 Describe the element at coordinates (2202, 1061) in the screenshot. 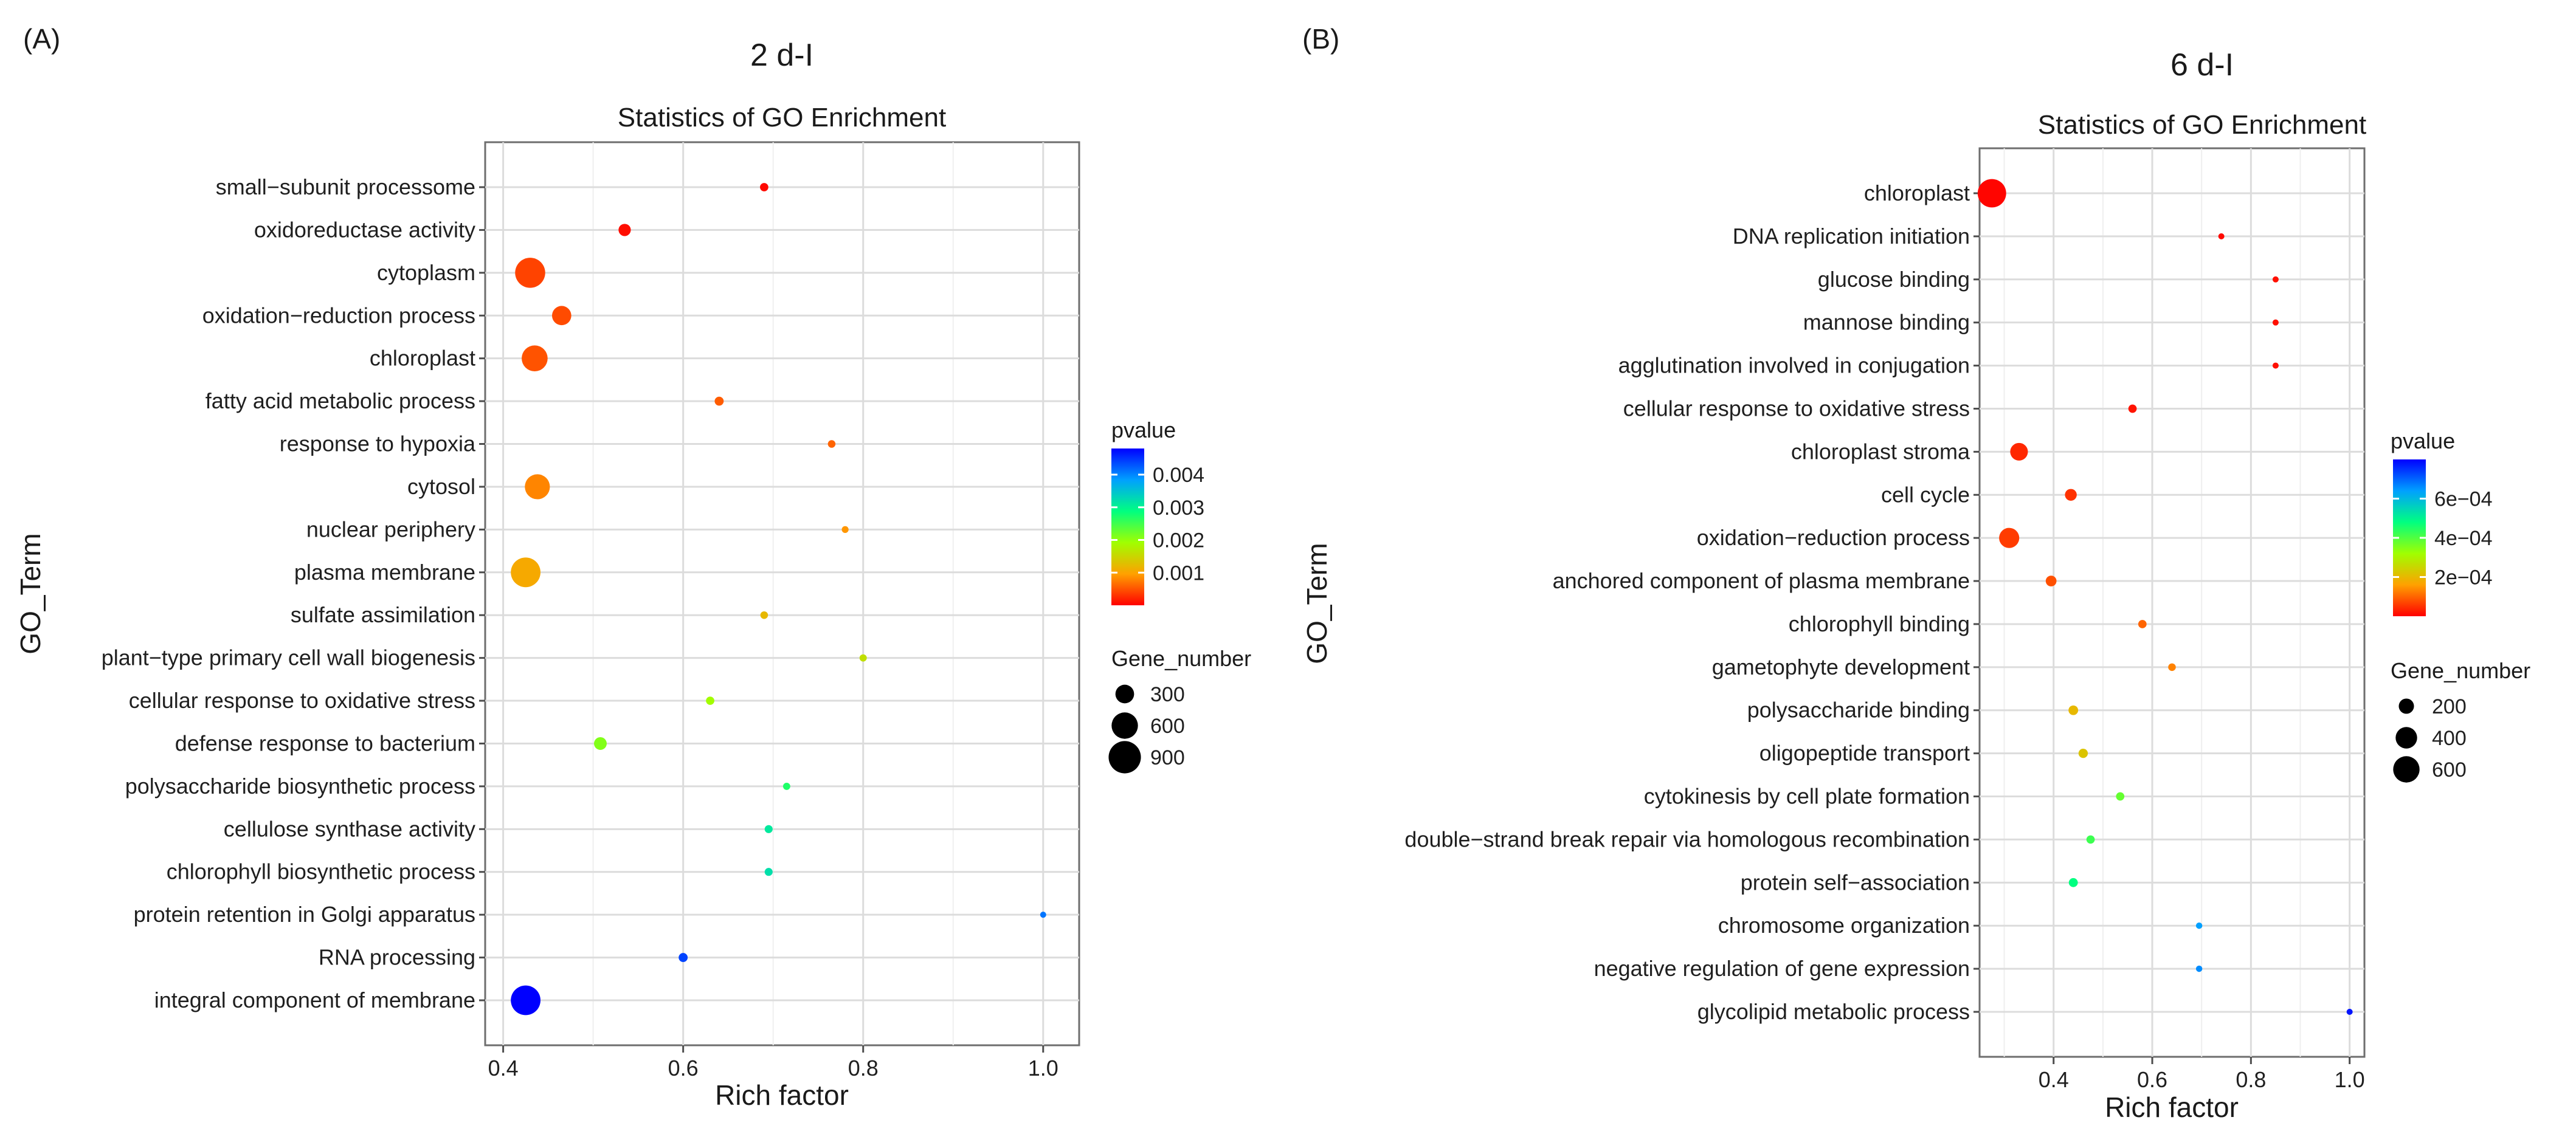

I see `panel-b-x-tick-marks` at that location.